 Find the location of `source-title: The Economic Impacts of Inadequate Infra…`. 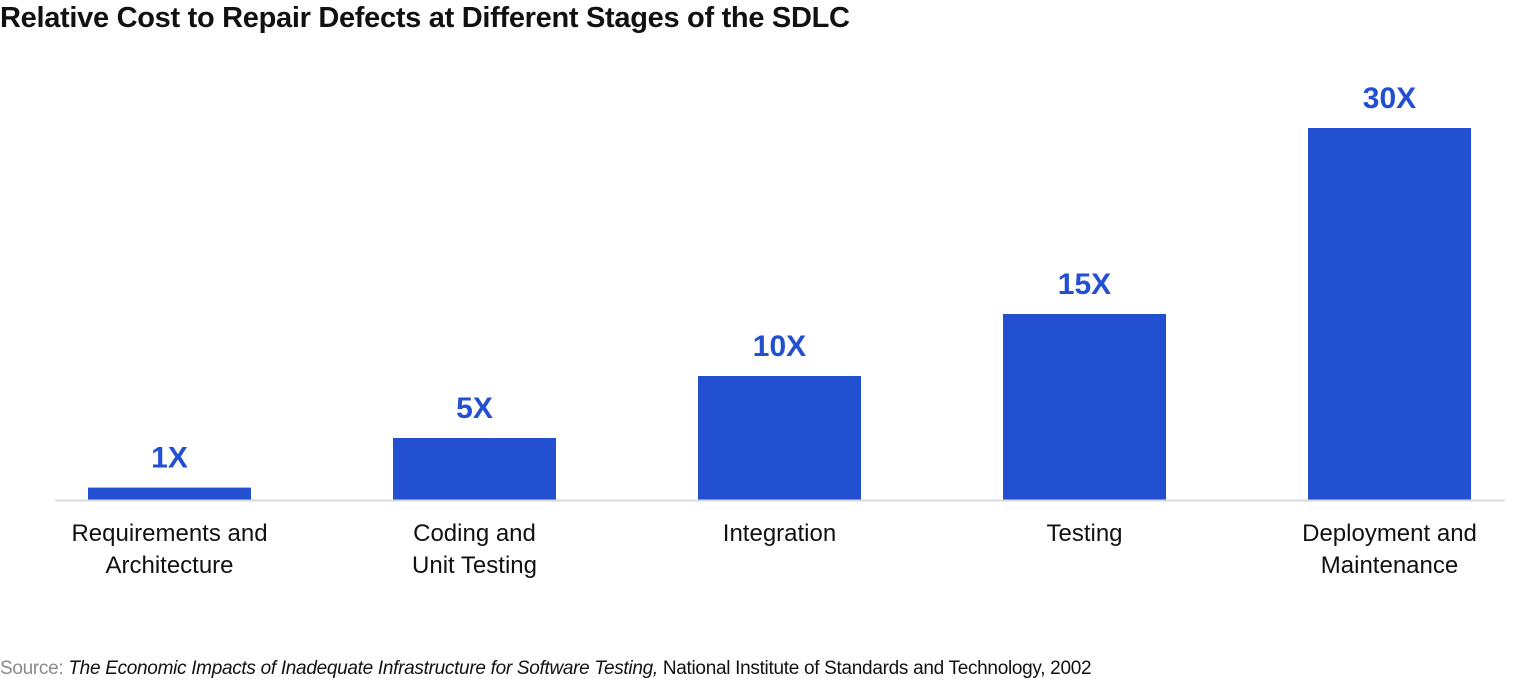

source-title: The Economic Impacts of Inadequate Infra… is located at coordinates (363, 668).